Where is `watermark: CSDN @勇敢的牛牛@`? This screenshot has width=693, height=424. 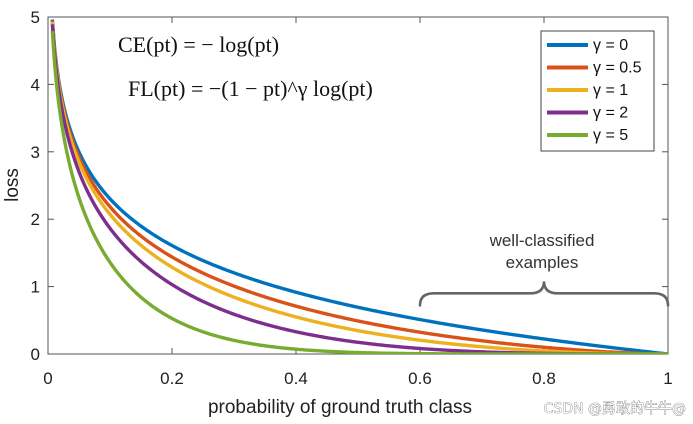
watermark: CSDN @勇敢的牛牛@ is located at coordinates (615, 409).